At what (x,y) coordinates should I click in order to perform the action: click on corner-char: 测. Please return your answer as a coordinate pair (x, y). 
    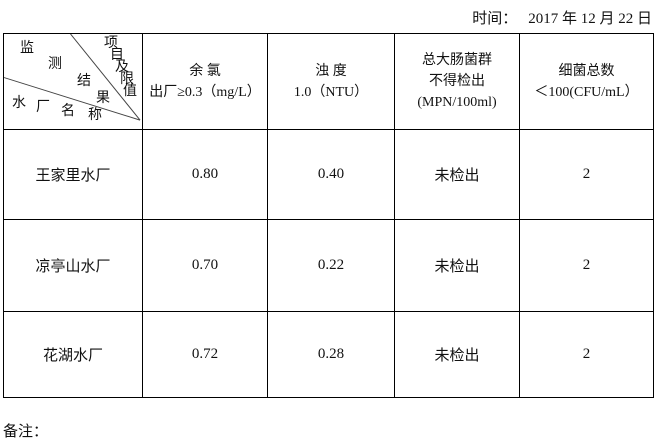
    Looking at the image, I should click on (55, 64).